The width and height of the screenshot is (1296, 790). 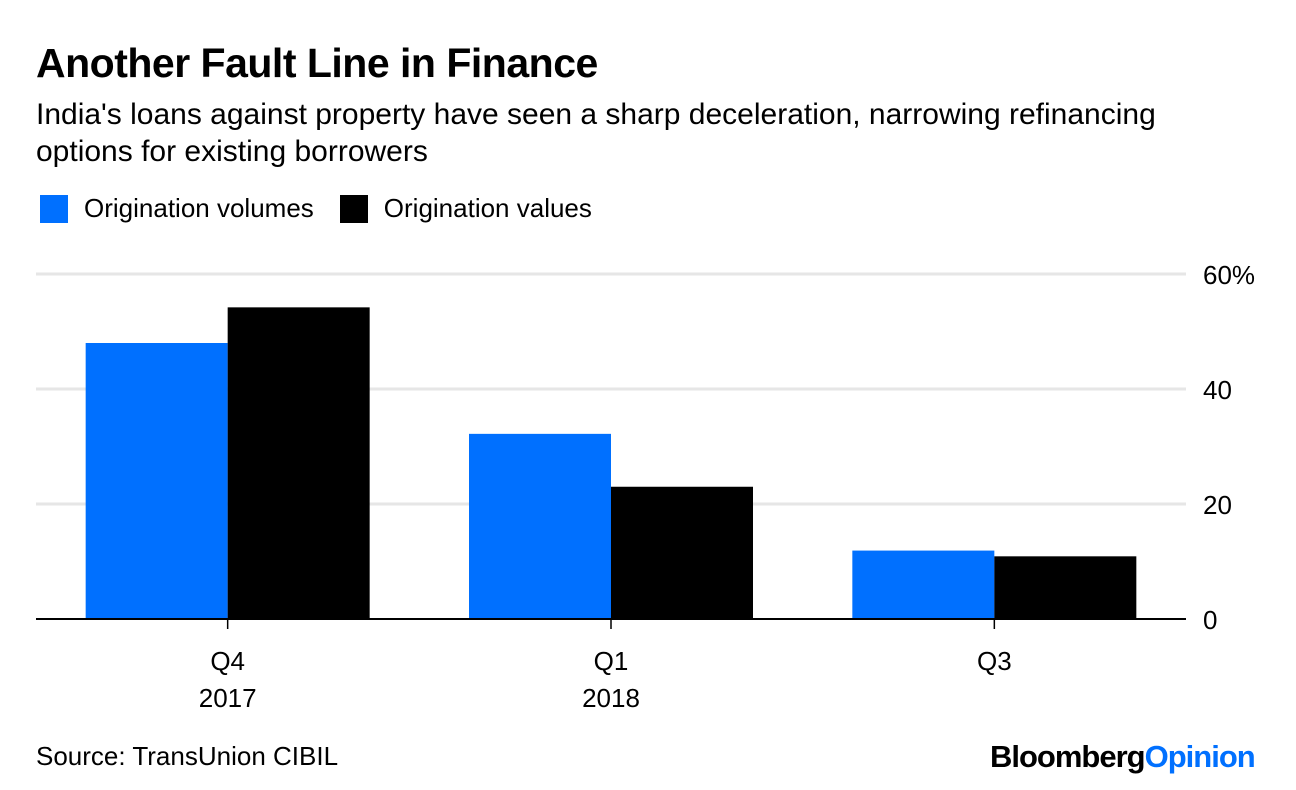 What do you see at coordinates (1229, 275) in the screenshot?
I see `y-tick-label: 60%` at bounding box center [1229, 275].